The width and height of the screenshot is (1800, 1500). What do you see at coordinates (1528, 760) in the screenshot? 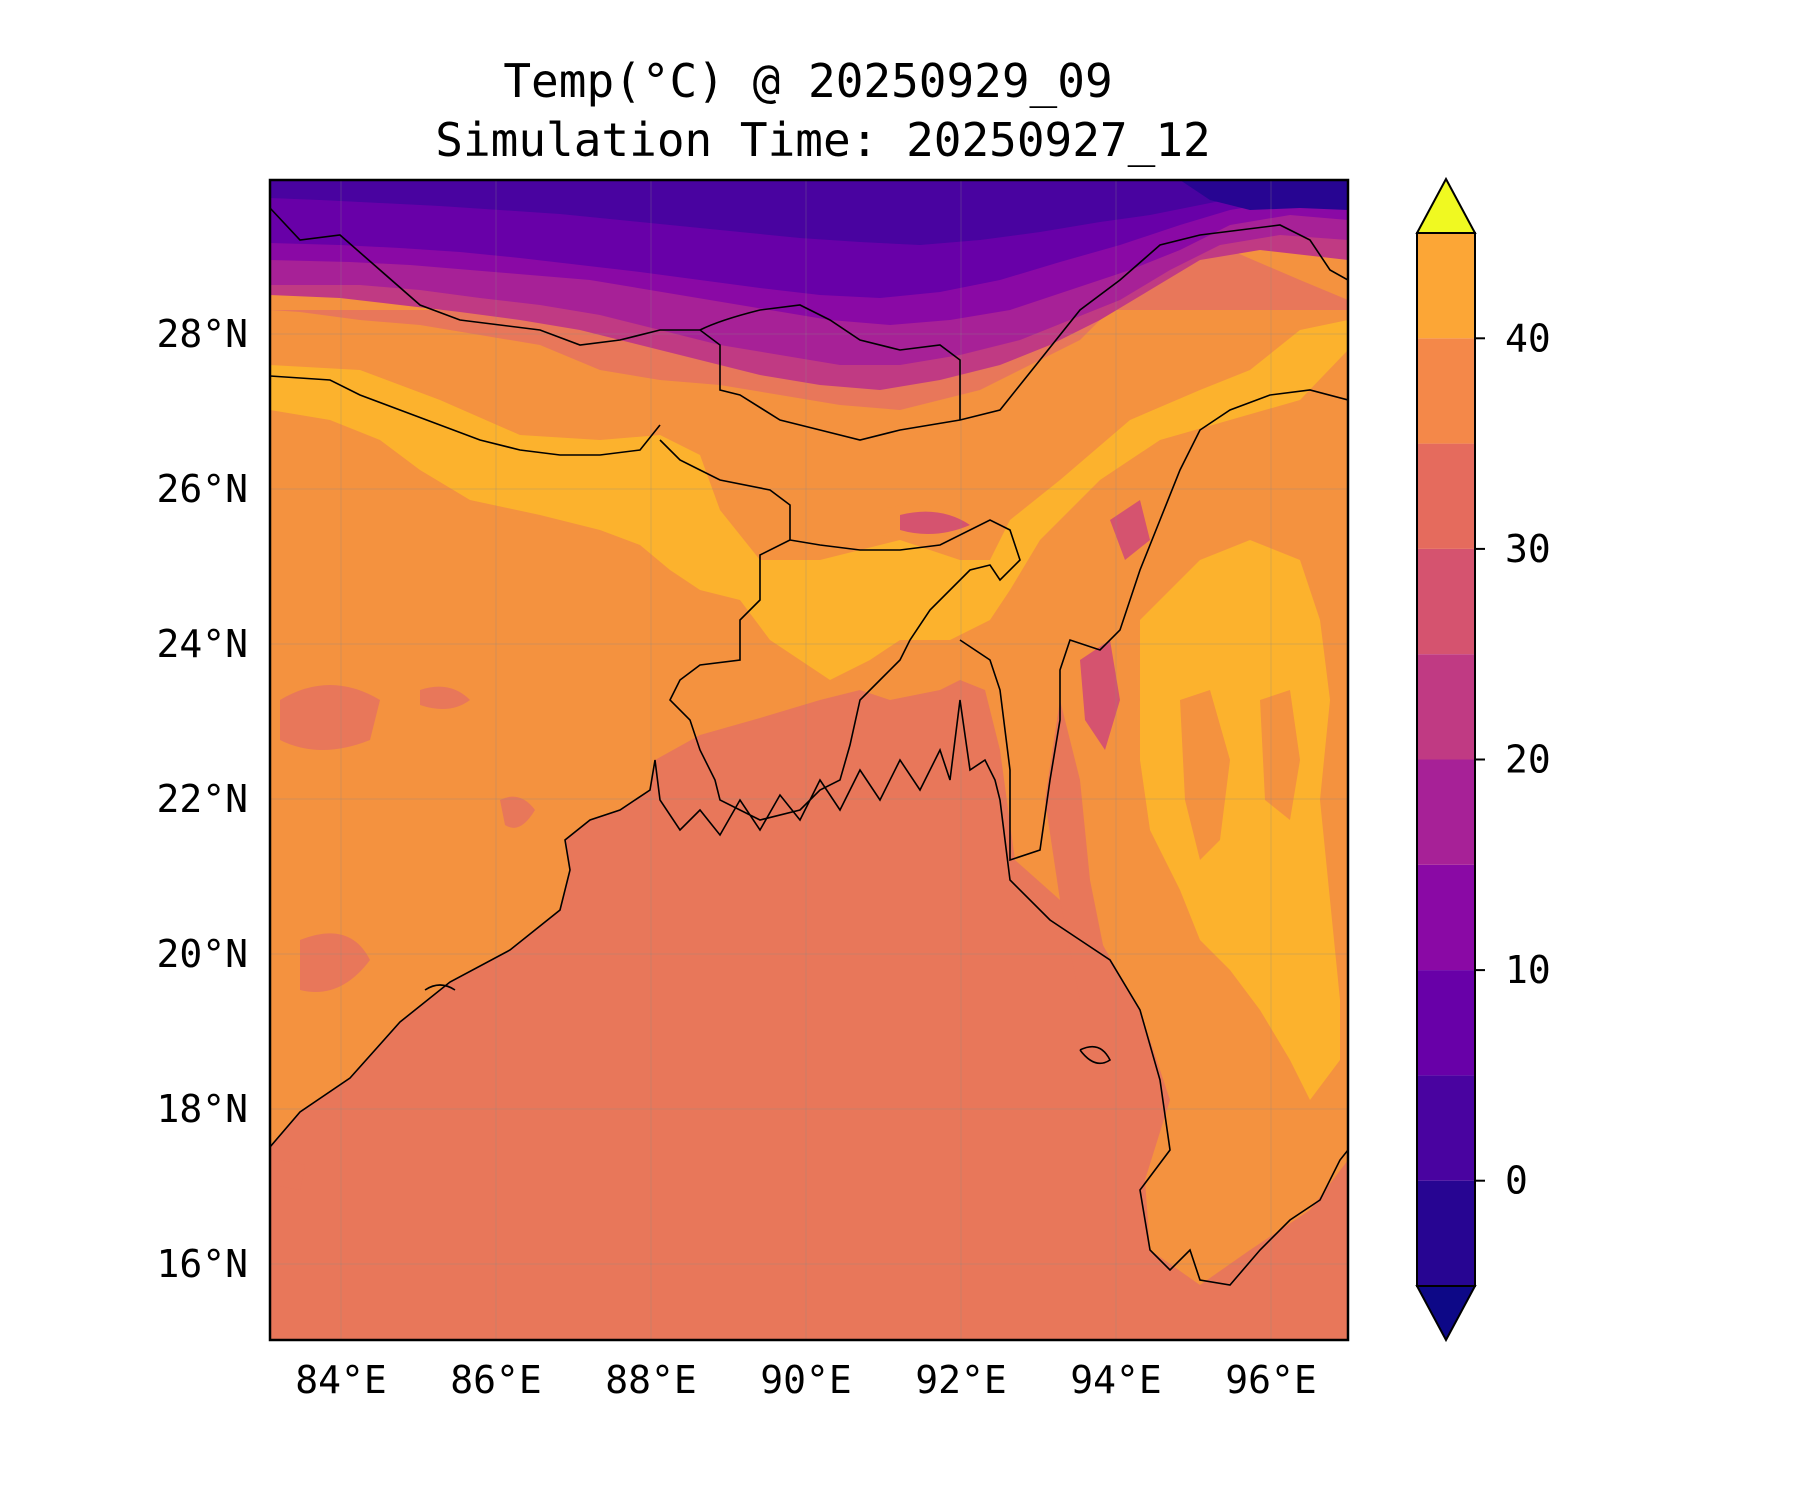
I see `colorbar-tick-label: 20` at bounding box center [1528, 760].